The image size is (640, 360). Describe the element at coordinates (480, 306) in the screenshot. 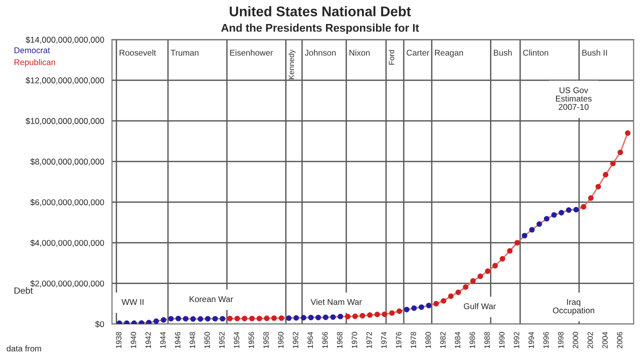

I see `annotation: Gulf War` at that location.